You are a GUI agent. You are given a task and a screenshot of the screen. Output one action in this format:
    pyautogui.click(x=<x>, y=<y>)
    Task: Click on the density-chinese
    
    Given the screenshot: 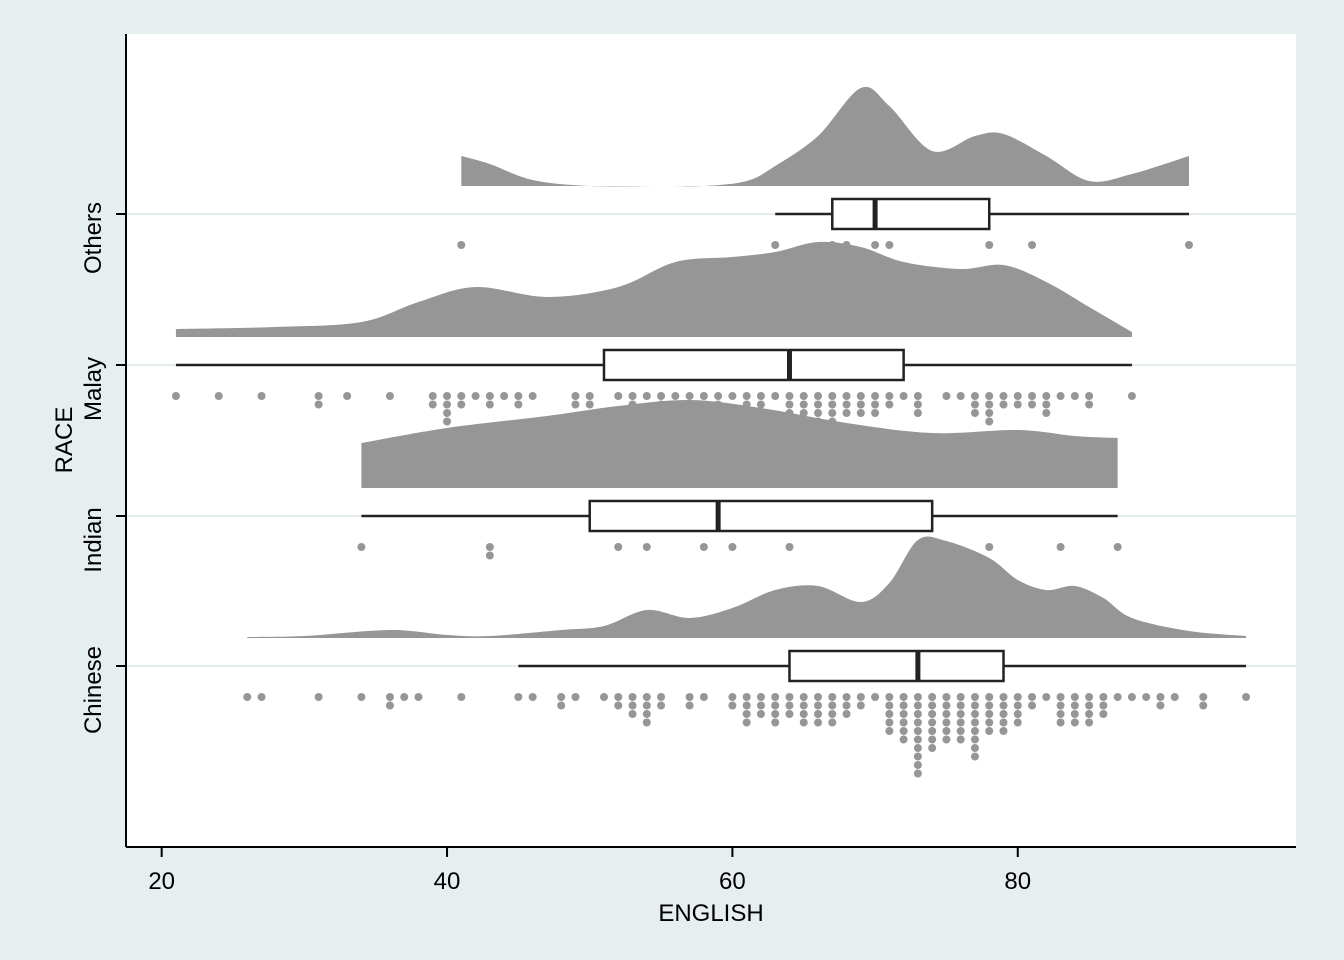 What is the action you would take?
    pyautogui.click(x=747, y=587)
    